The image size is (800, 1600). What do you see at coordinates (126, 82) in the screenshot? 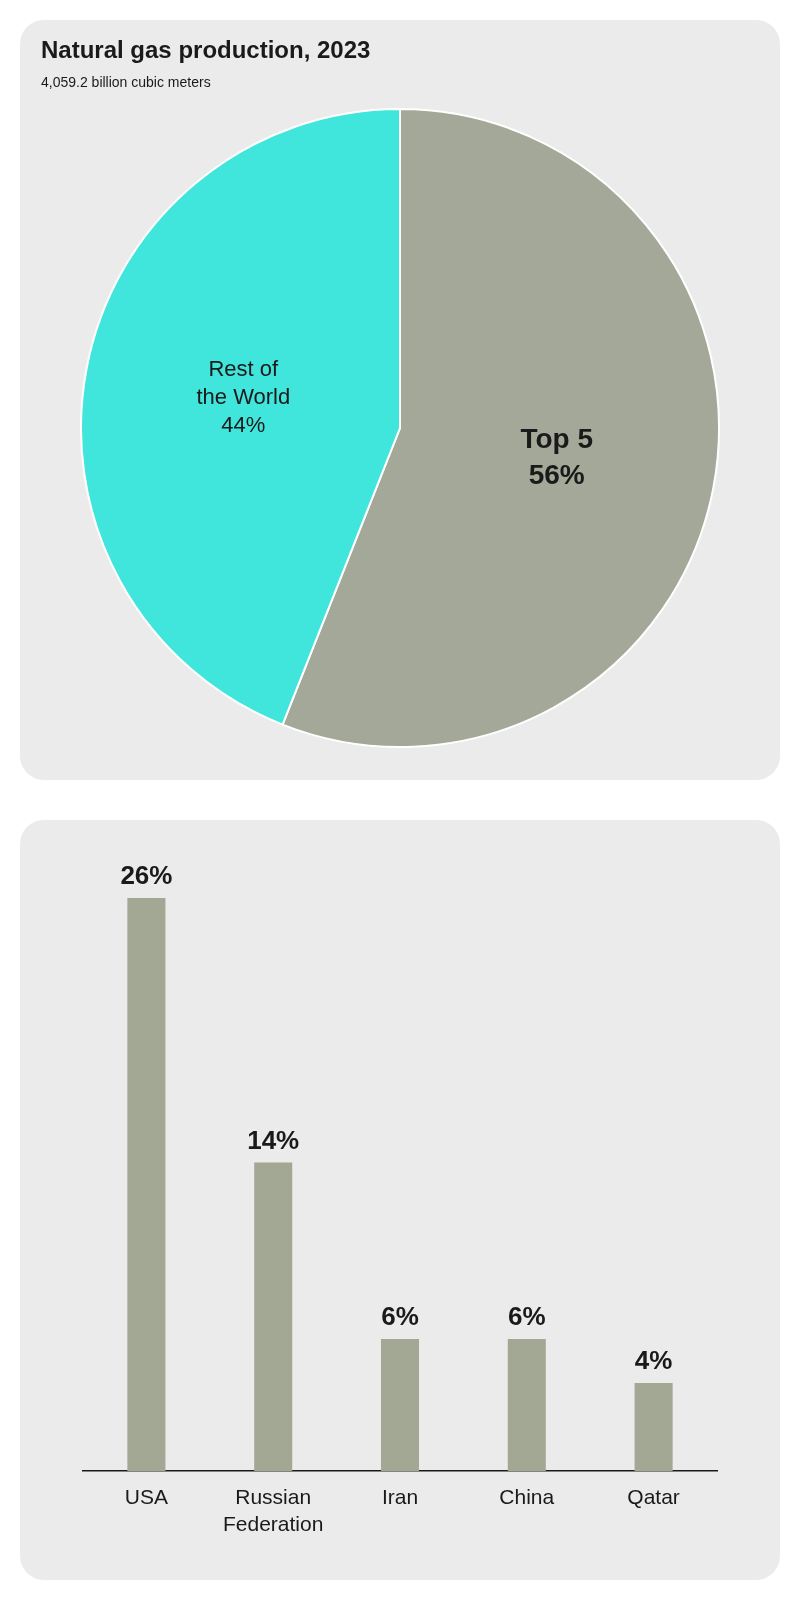
I see `chart-subtitle: 4,059.2 billion cubic meters` at bounding box center [126, 82].